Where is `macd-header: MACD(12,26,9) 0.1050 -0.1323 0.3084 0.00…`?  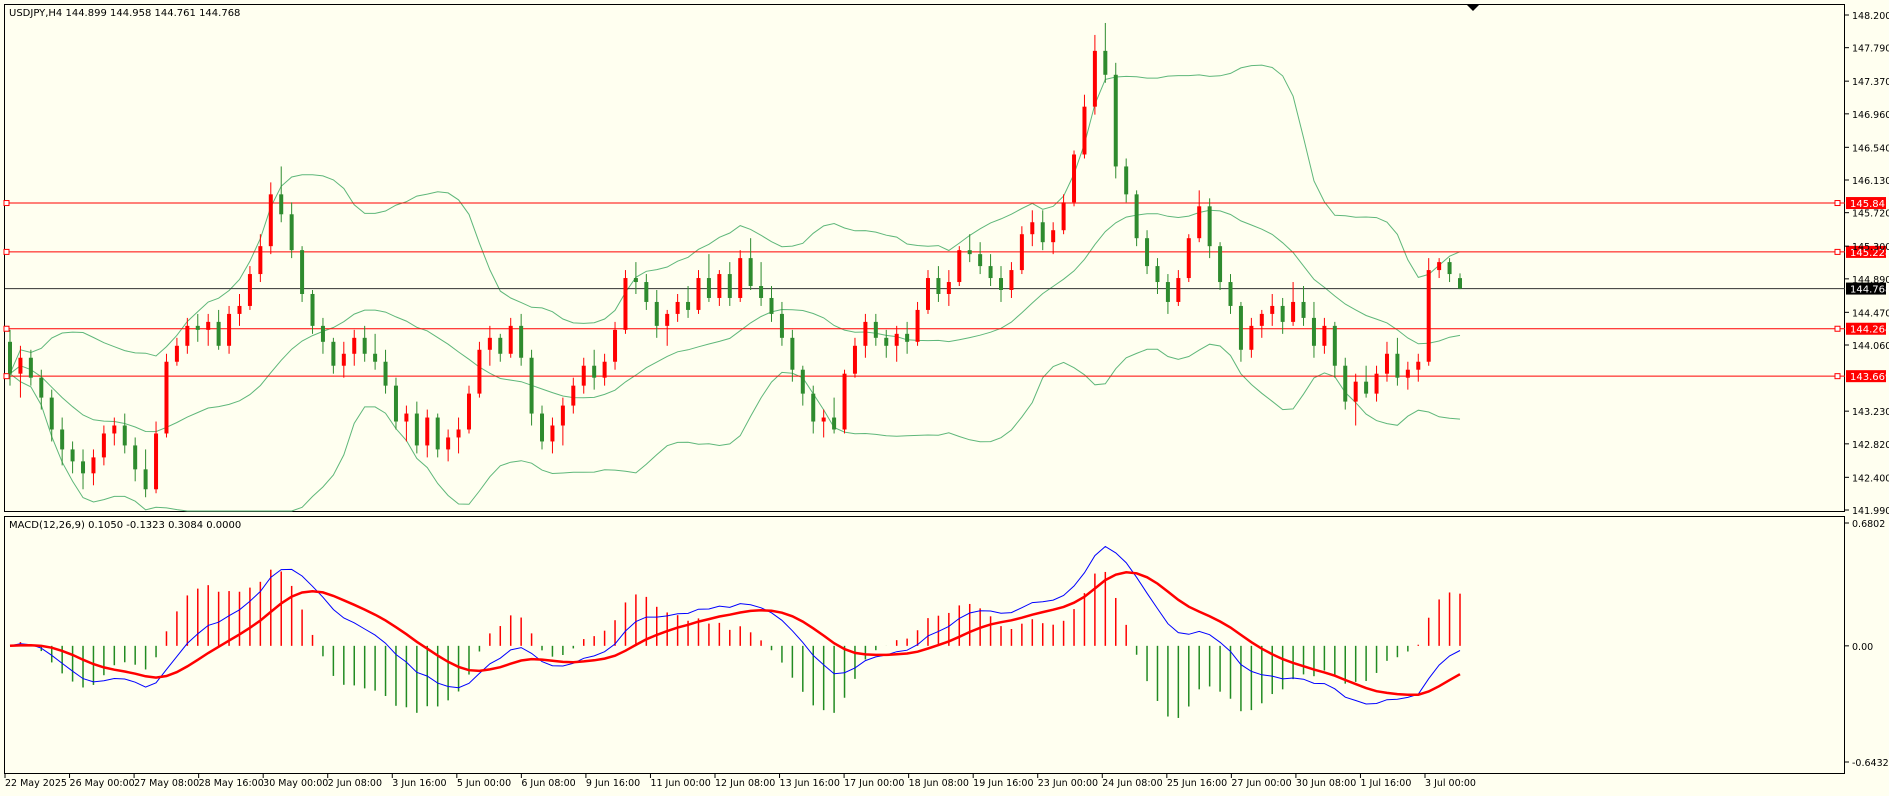 macd-header: MACD(12,26,9) 0.1050 -0.1323 0.3084 0.00… is located at coordinates (125, 525).